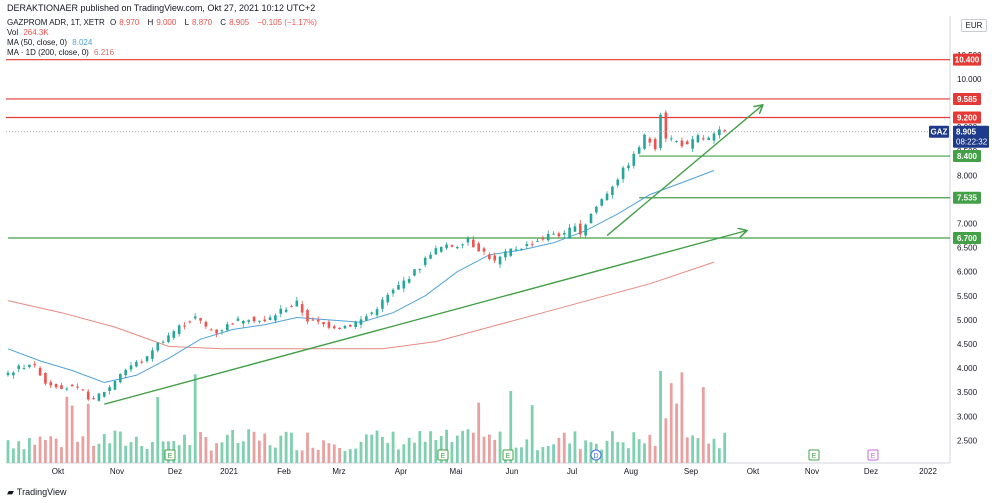  I want to click on y-tick-label: 5.500, so click(967, 296).